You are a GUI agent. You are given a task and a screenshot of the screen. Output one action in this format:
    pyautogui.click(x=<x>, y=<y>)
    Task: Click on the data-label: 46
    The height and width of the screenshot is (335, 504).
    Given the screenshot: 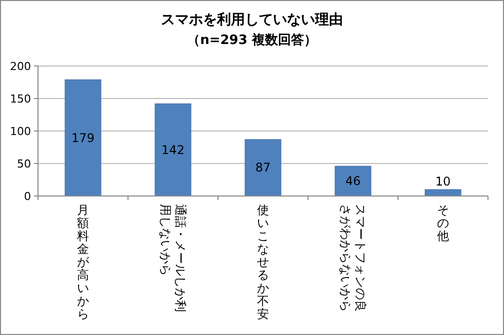 What is the action you would take?
    pyautogui.click(x=353, y=181)
    